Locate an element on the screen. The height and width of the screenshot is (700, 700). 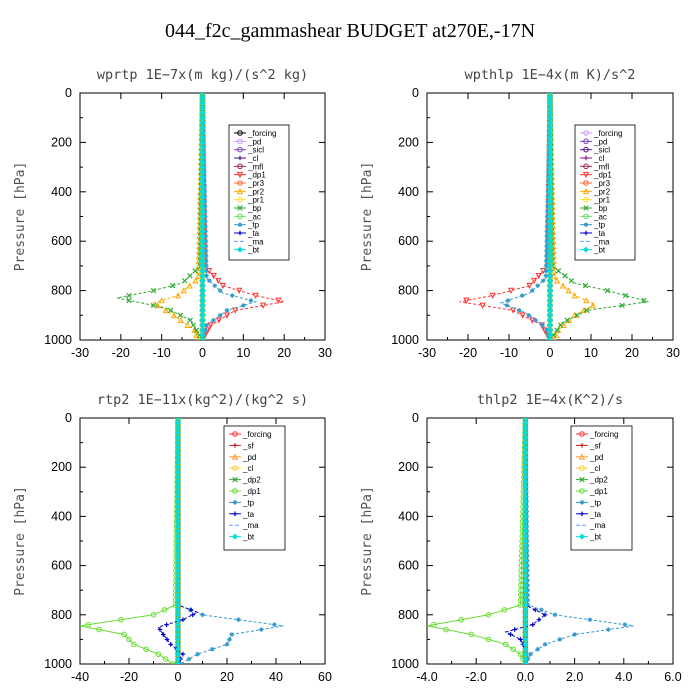
legend-label: _mfl is located at coordinates (255, 166).